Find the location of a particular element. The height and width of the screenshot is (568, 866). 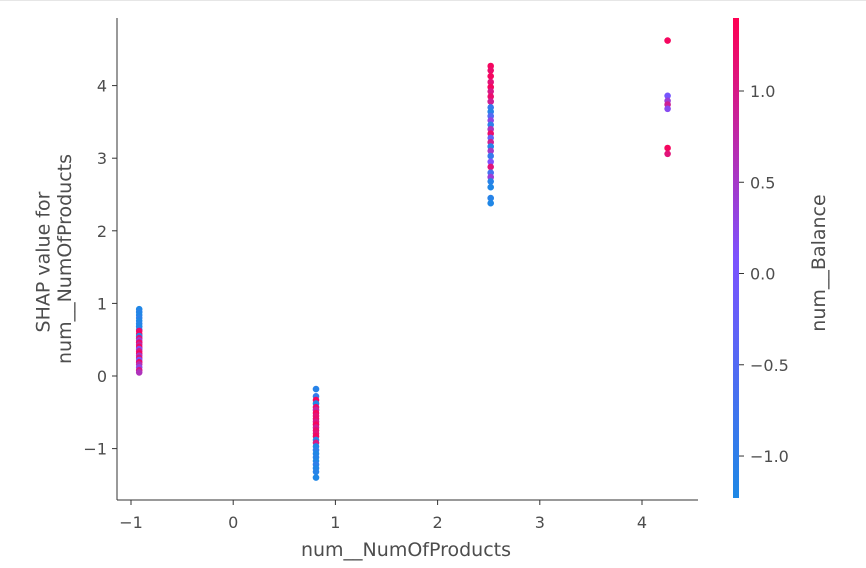

y-axis-label: SHAP value for num__NumOfProducts is located at coordinates (54, 259).